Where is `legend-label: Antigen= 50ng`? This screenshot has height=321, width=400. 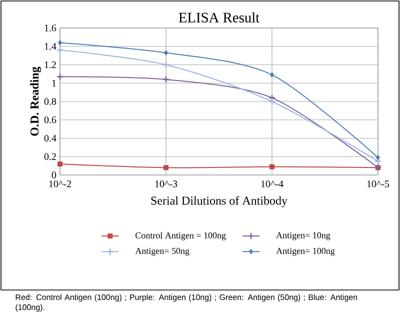 legend-label: Antigen= 50ng is located at coordinates (162, 252).